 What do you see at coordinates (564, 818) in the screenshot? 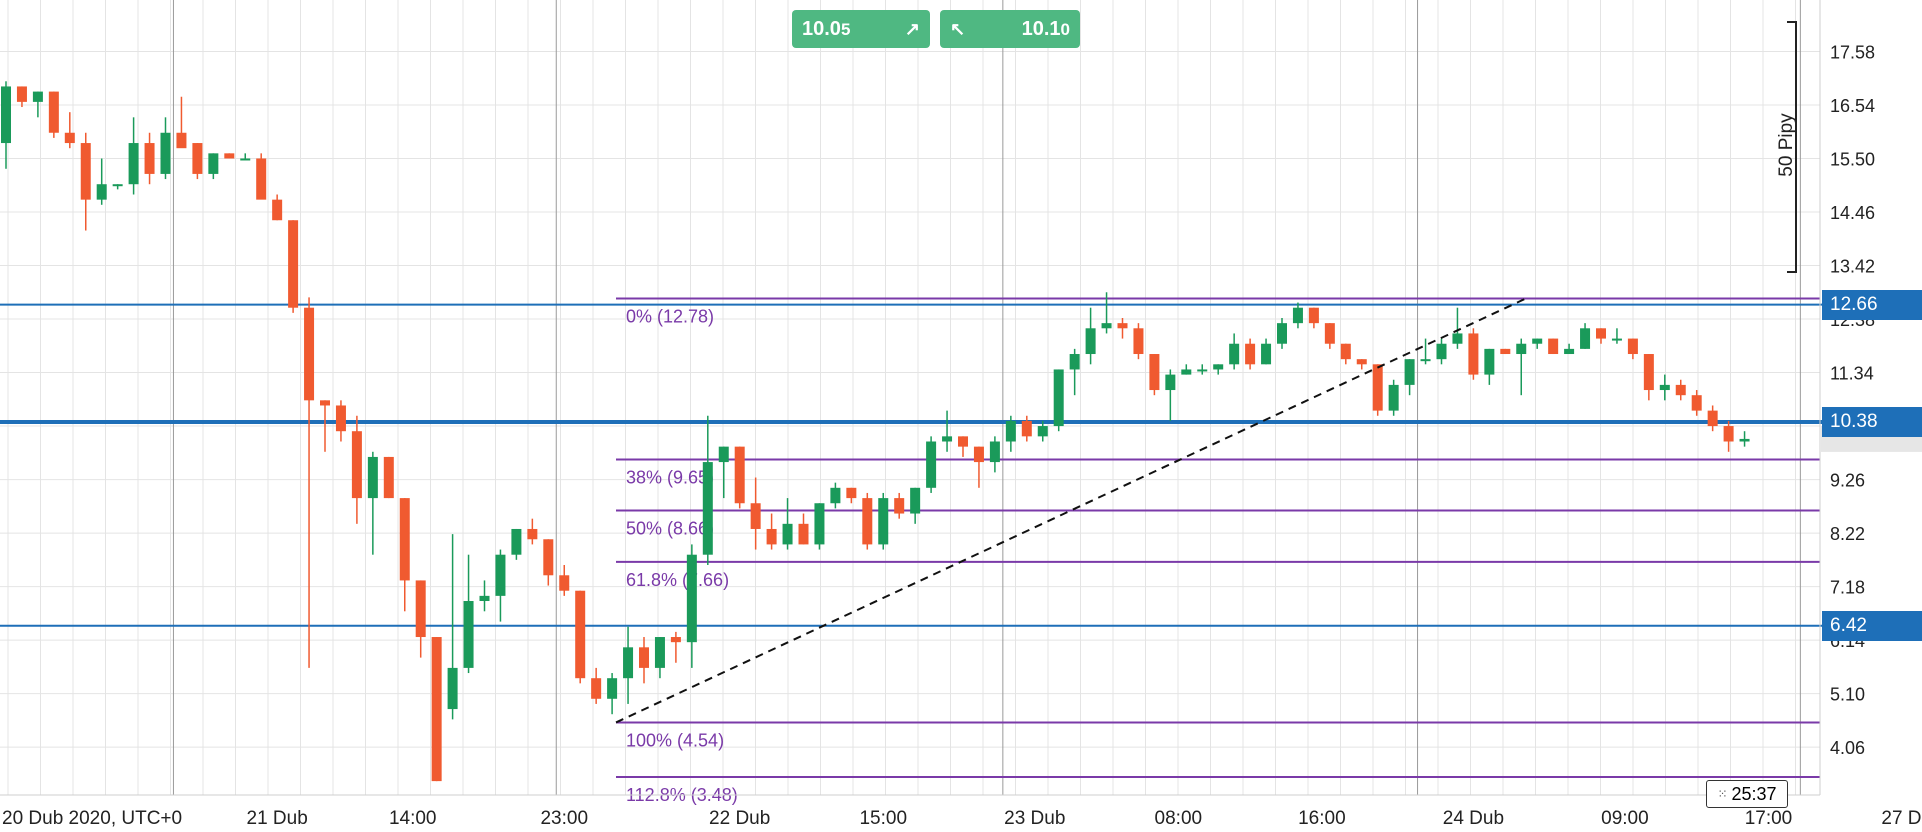
I see `time-tick-label: 23:00` at bounding box center [564, 818].